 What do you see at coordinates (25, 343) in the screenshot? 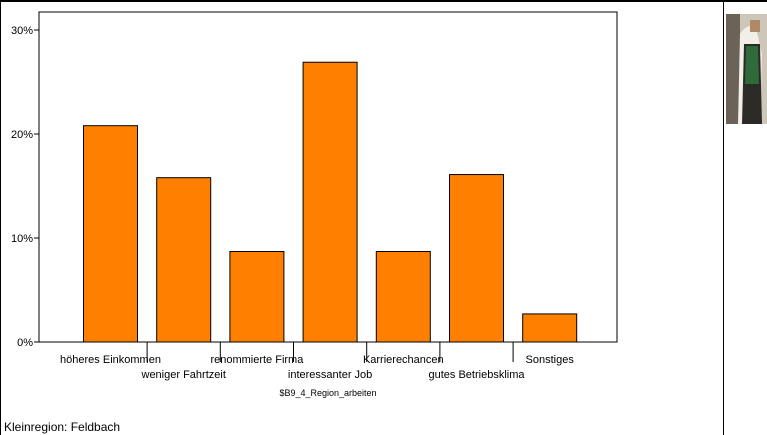
I see `y-tick-label: 0%` at bounding box center [25, 343].